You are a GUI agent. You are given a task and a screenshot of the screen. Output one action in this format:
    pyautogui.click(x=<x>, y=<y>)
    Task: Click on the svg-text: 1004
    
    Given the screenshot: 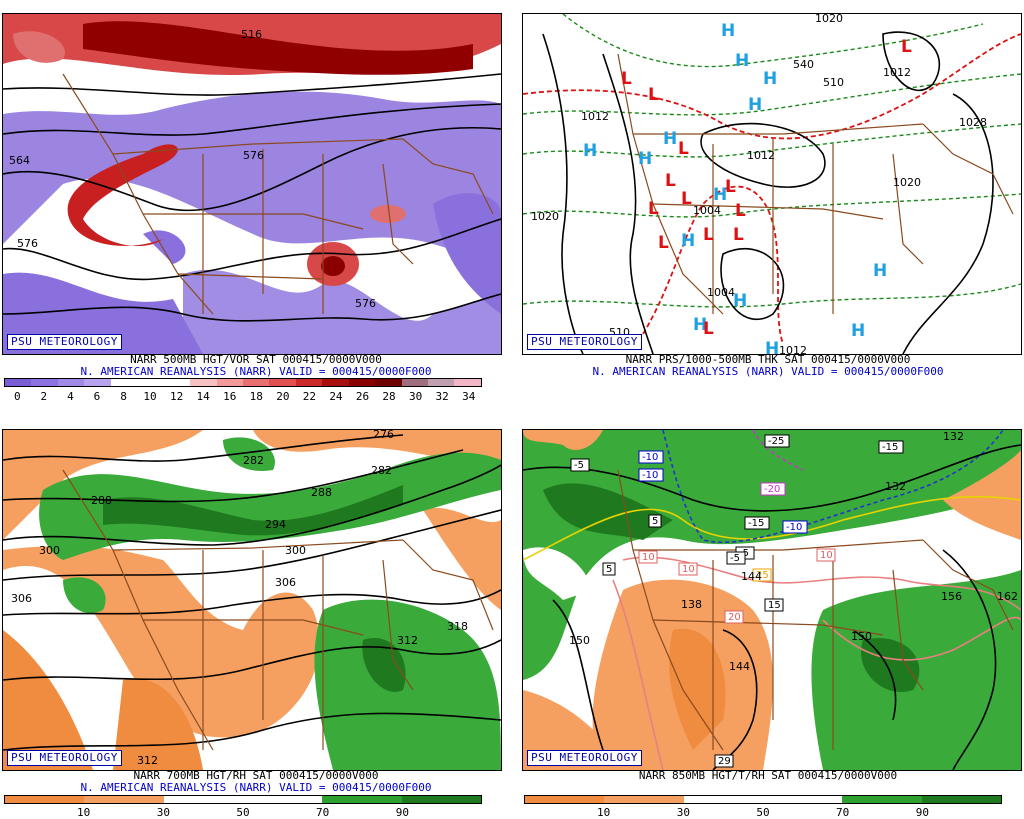 What is the action you would take?
    pyautogui.click(x=721, y=292)
    